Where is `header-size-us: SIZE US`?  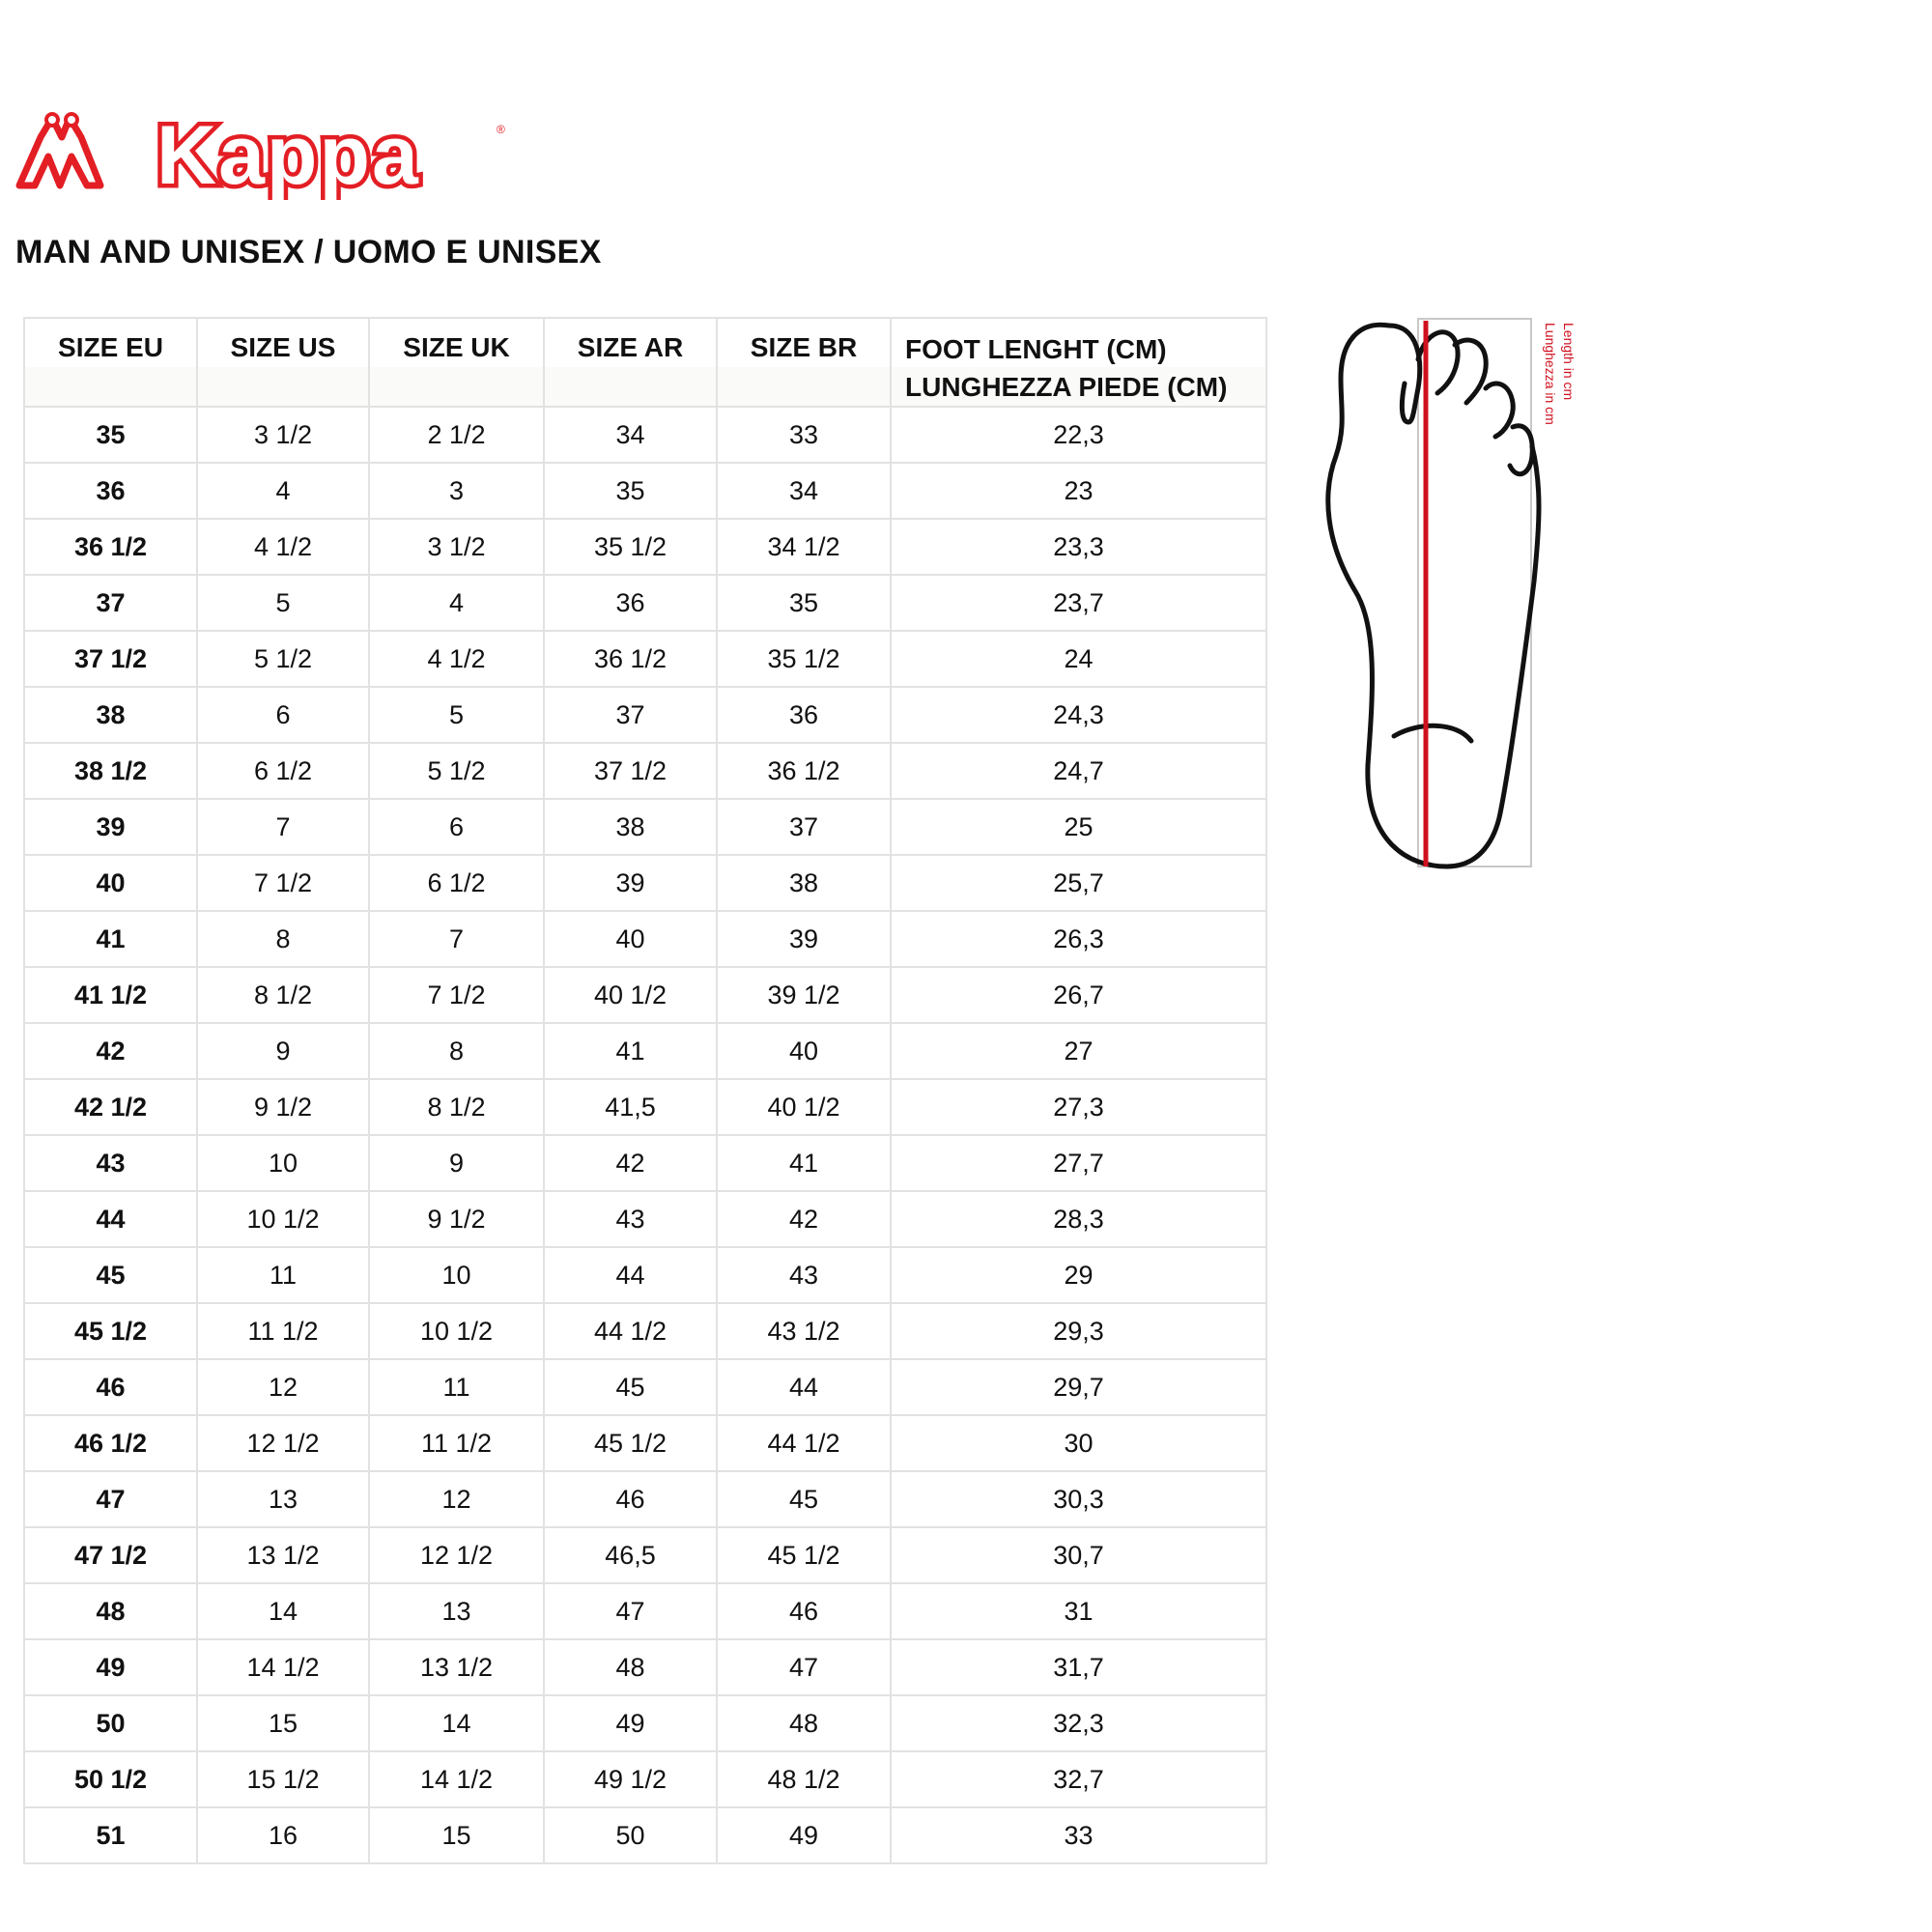
header-size-us: SIZE US is located at coordinates (283, 362).